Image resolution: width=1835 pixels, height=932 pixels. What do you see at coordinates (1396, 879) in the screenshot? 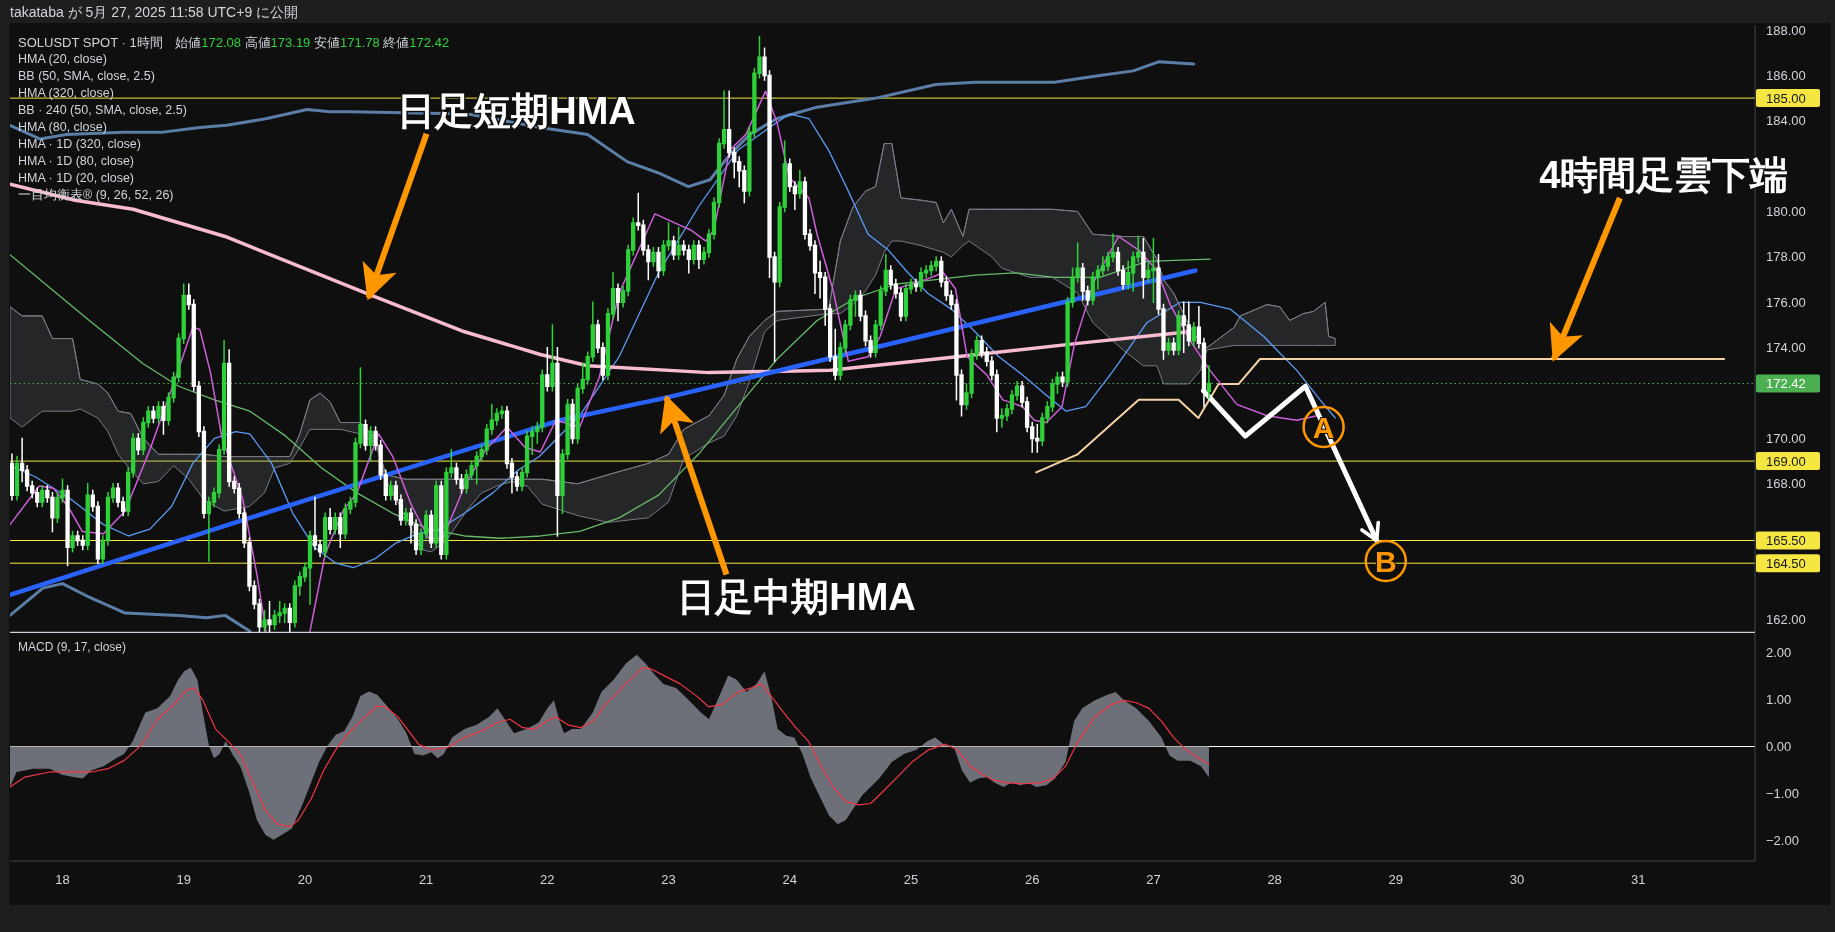
I see `x-tick-label: 29` at bounding box center [1396, 879].